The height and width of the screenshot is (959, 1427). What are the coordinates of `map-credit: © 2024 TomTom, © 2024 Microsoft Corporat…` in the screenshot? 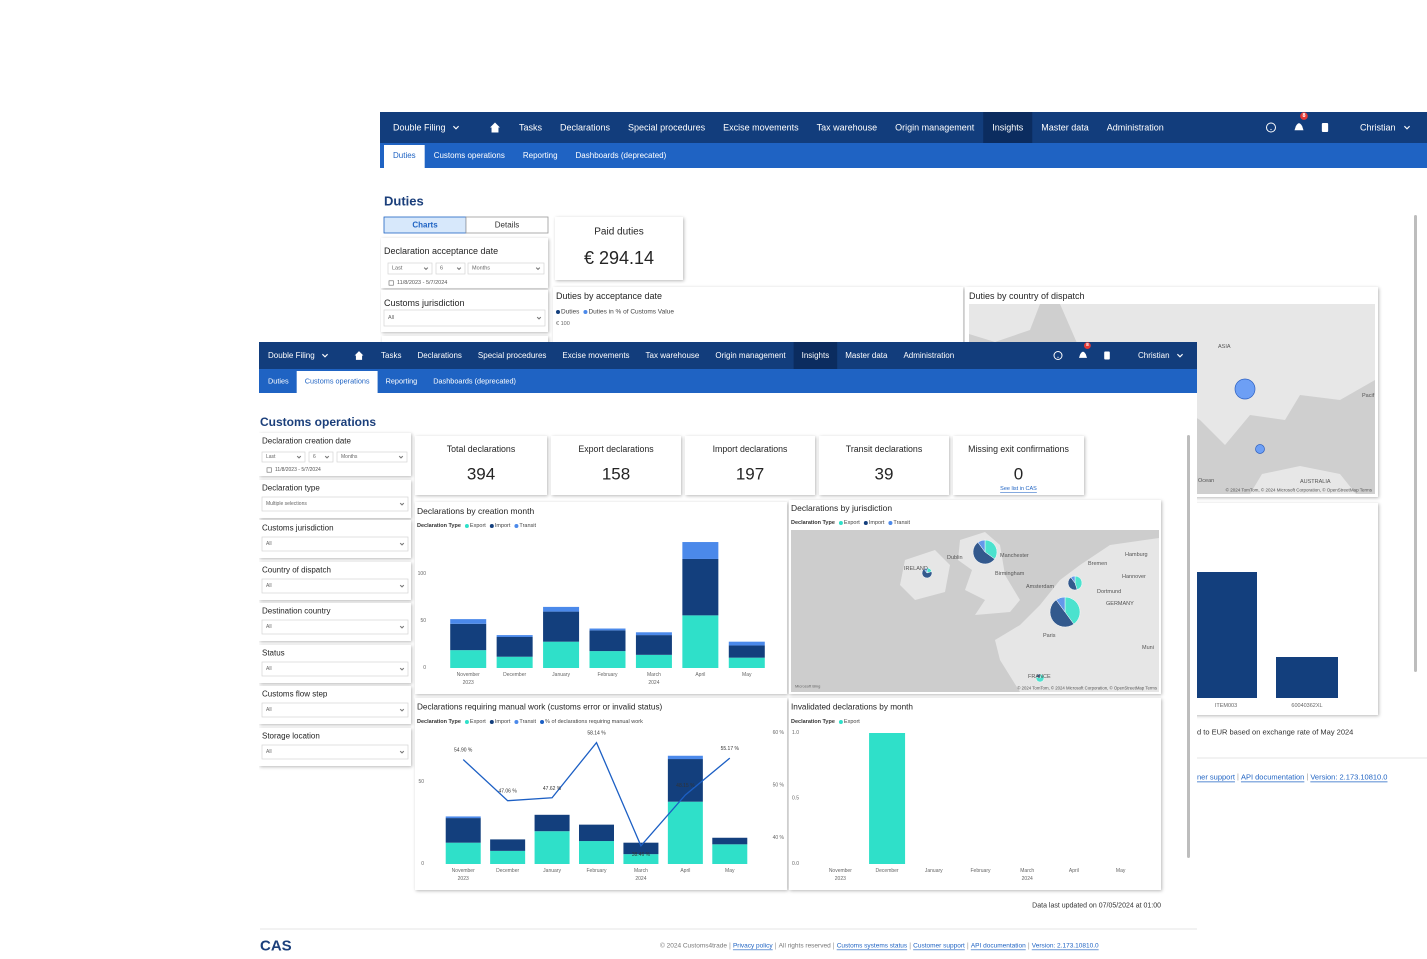 It's located at (1299, 490).